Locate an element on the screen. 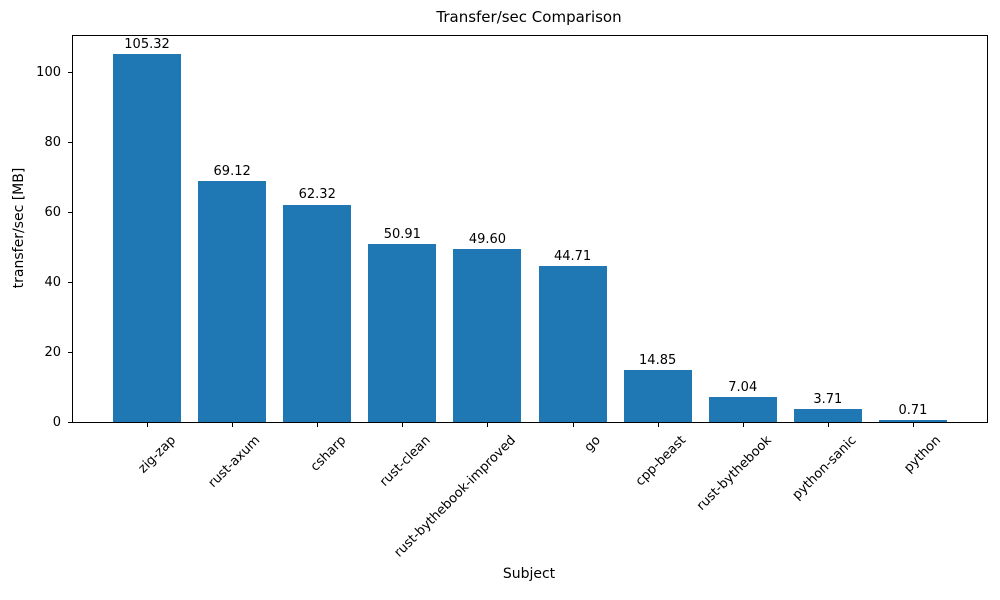 The width and height of the screenshot is (1000, 600). bar-value-label: 62.32 is located at coordinates (317, 195).